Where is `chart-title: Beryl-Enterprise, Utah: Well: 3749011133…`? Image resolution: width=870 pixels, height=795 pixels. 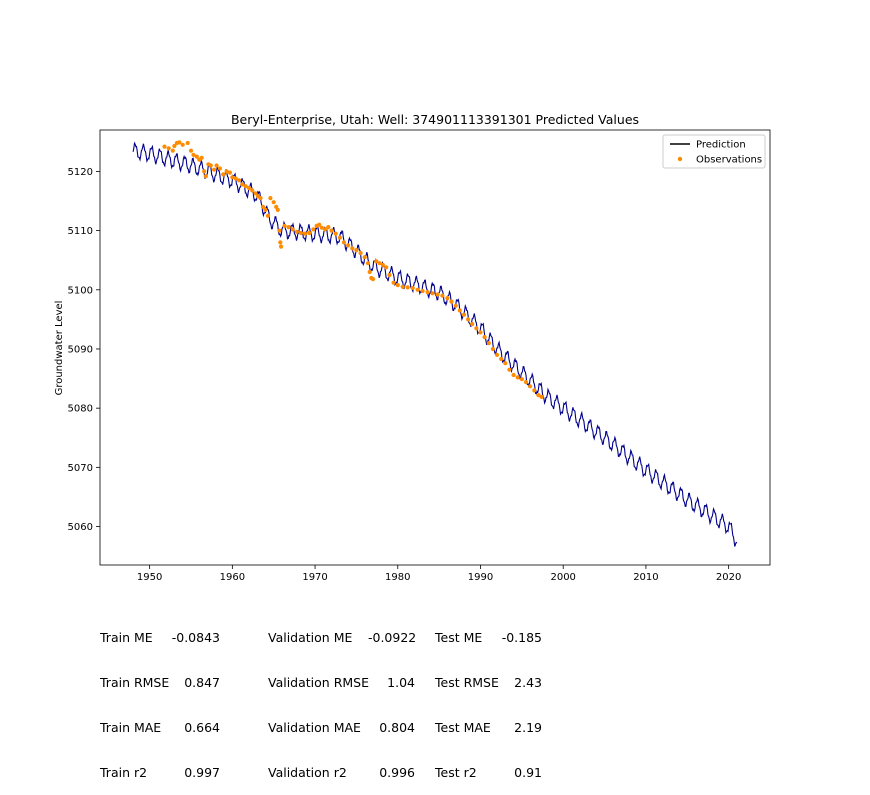 chart-title: Beryl-Enterprise, Utah: Well: 3749011133… is located at coordinates (435, 119).